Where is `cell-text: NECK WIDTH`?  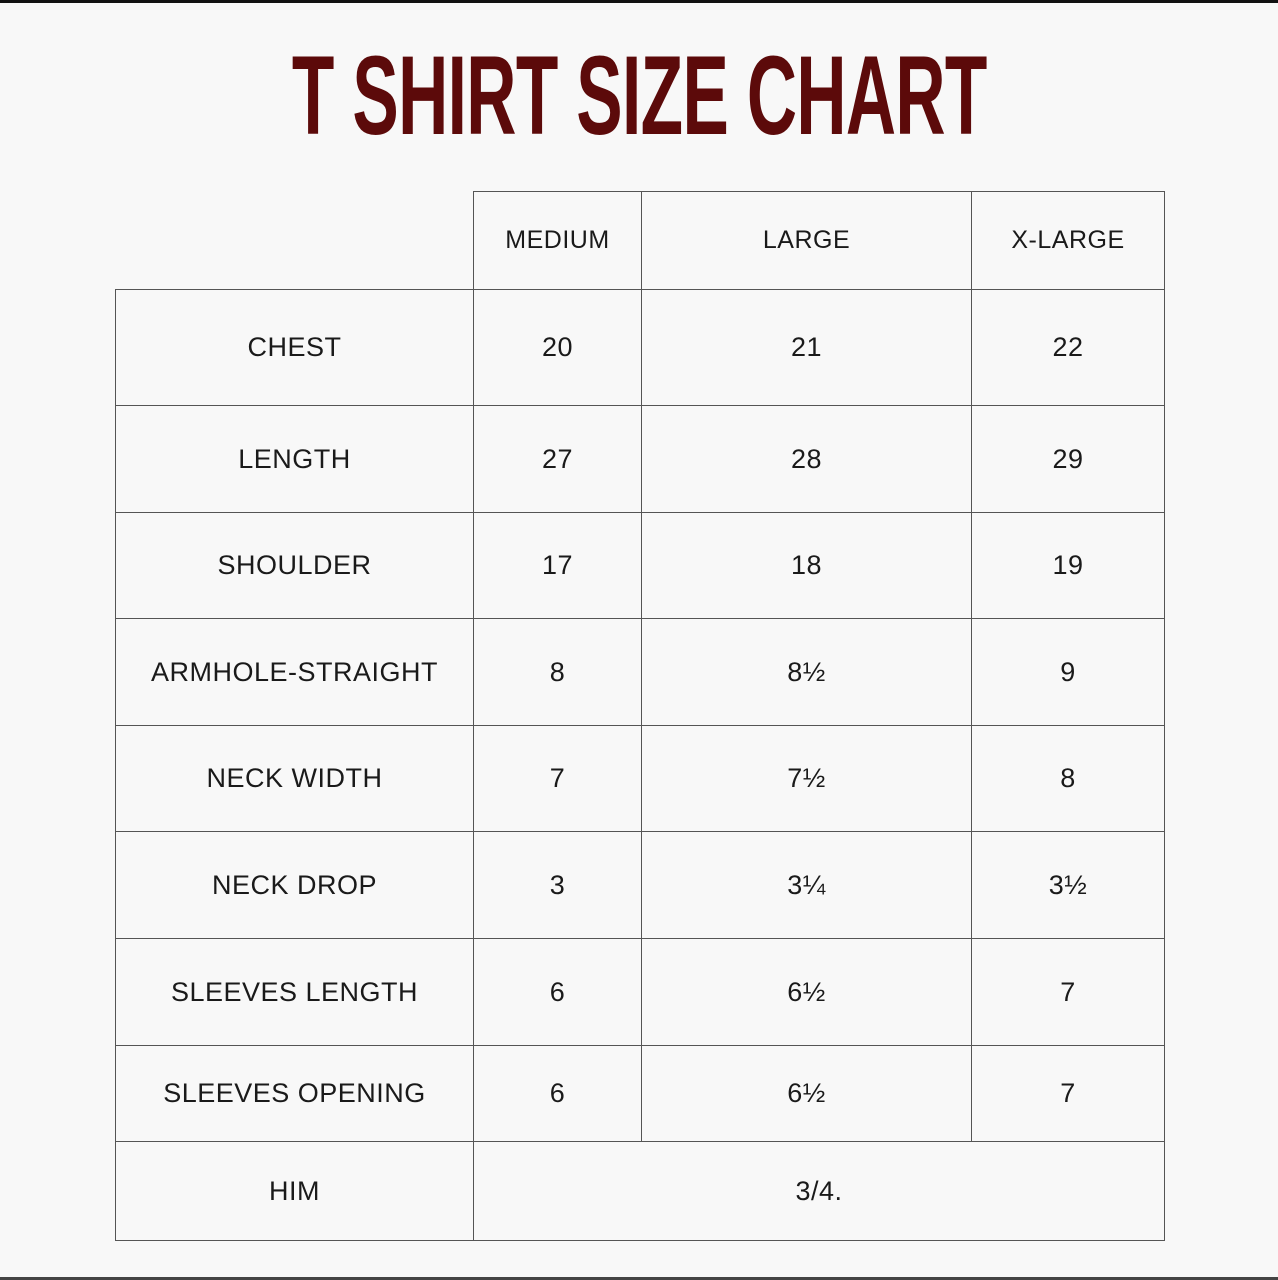
cell-text: NECK WIDTH is located at coordinates (294, 778).